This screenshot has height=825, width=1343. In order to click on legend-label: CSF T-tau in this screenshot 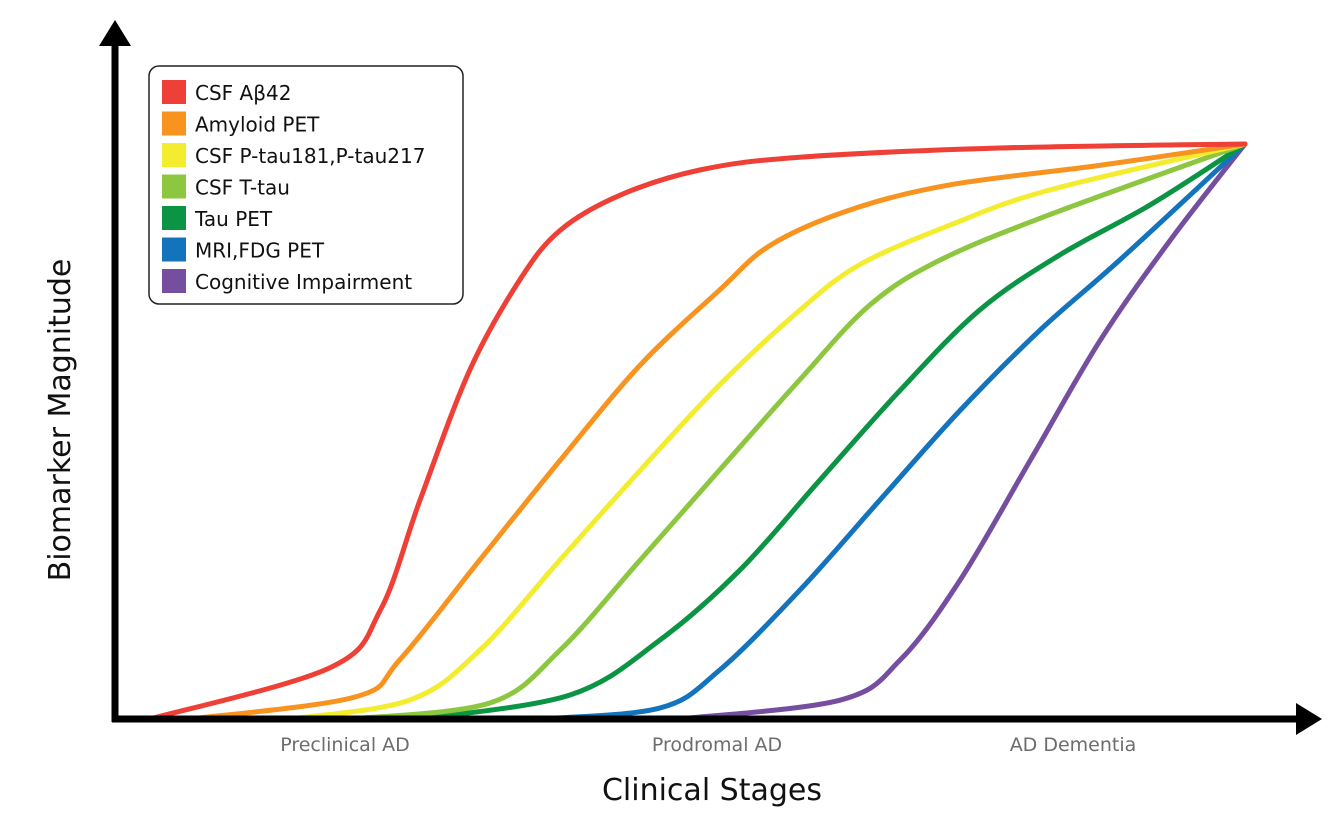, I will do `click(242, 188)`.